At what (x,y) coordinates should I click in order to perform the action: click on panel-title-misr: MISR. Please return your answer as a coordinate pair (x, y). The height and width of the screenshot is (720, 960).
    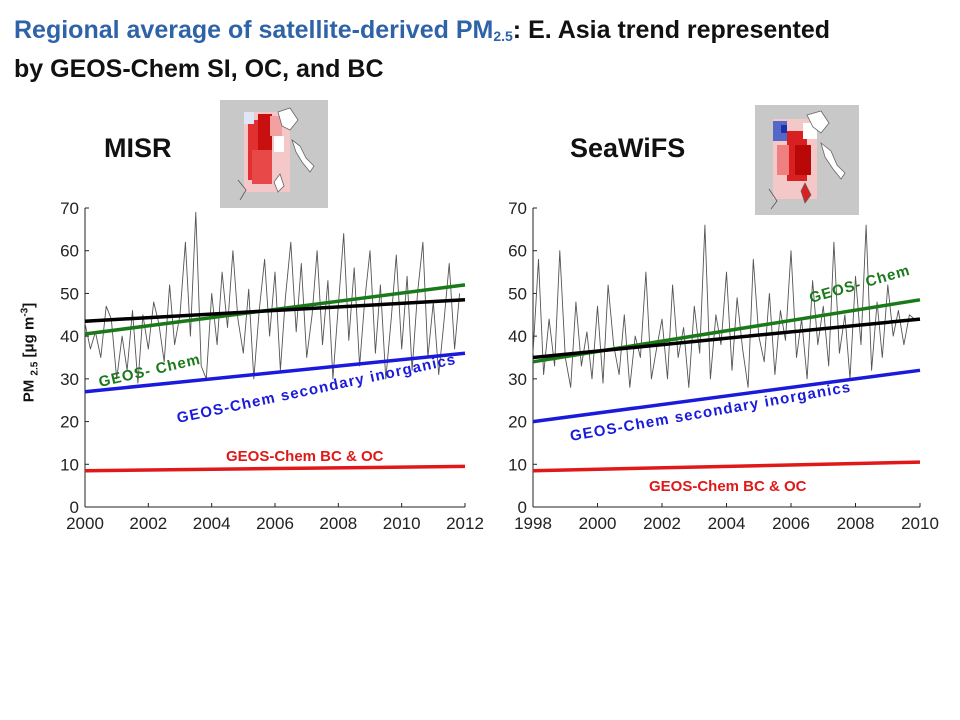
    Looking at the image, I should click on (138, 148).